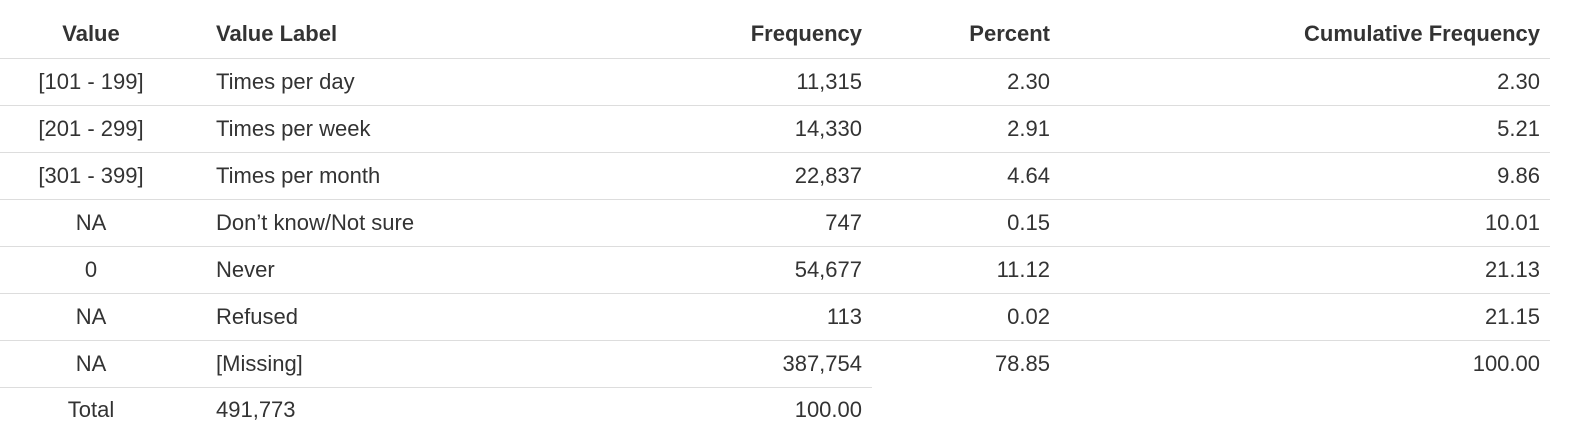 The height and width of the screenshot is (440, 1578). What do you see at coordinates (298, 175) in the screenshot?
I see `cell-value-label: Times per month` at bounding box center [298, 175].